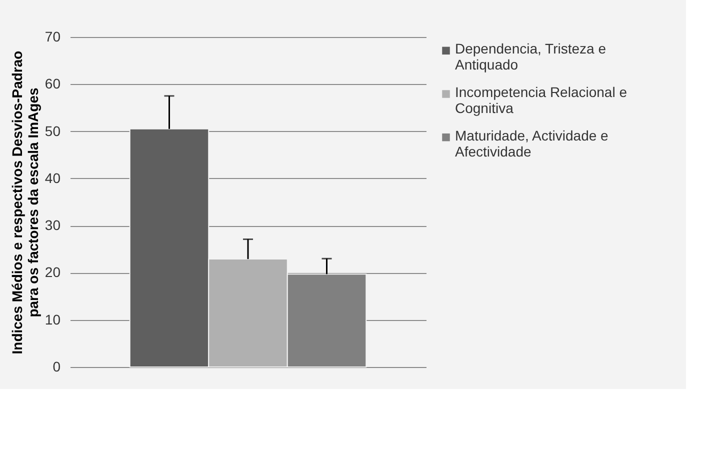 The image size is (726, 453). Describe the element at coordinates (52, 36) in the screenshot. I see `y-tick-label: 70` at that location.